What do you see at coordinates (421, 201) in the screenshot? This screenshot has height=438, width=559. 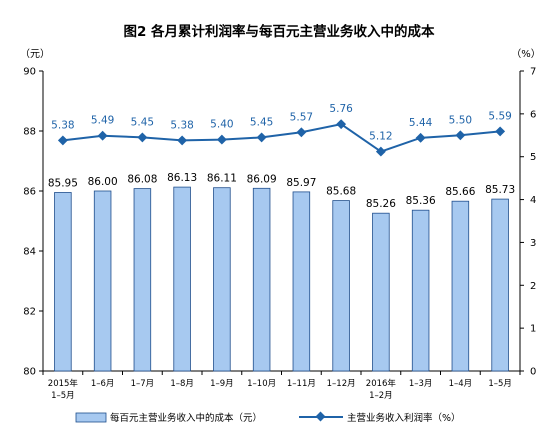 I see `bar-value-label: 85.36` at bounding box center [421, 201].